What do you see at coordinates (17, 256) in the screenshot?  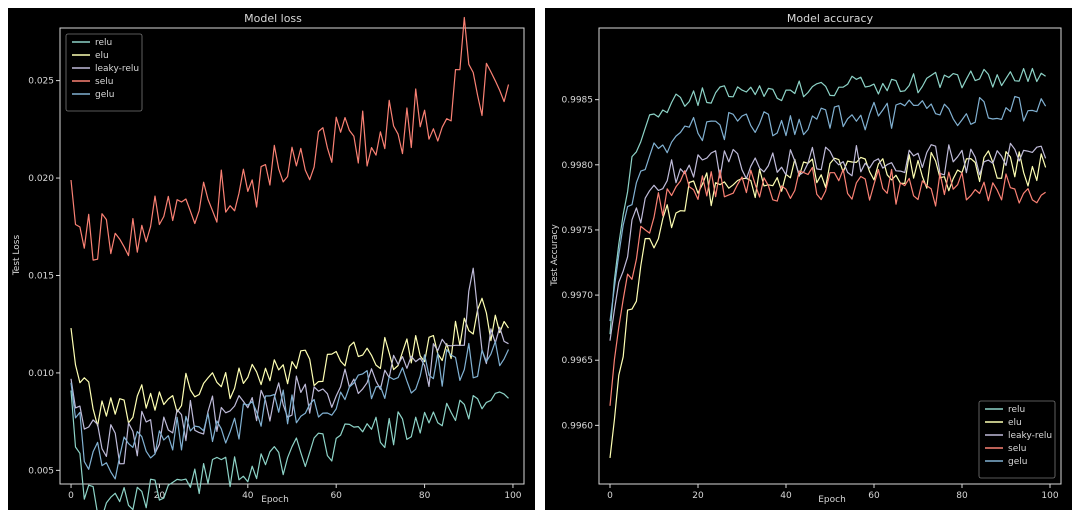 I see `loss-y-axis-label: Test Loss` at bounding box center [17, 256].